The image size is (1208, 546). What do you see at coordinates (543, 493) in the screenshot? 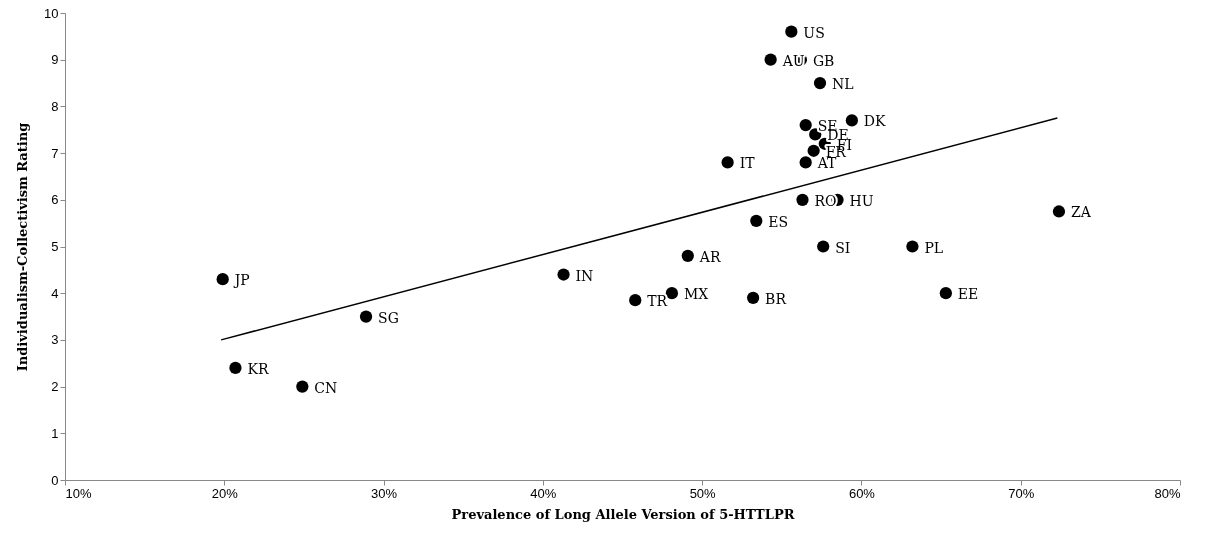
I see `x-tick-label: 40%` at bounding box center [543, 493].